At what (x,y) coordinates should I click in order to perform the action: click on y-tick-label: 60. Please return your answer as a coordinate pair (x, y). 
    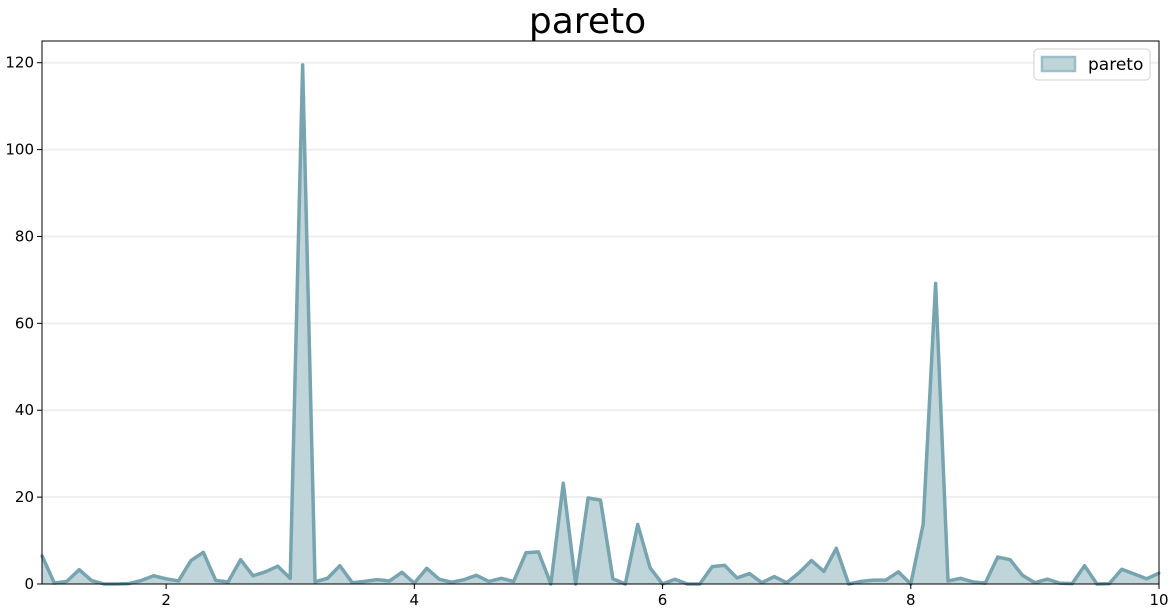
    Looking at the image, I should click on (24, 323).